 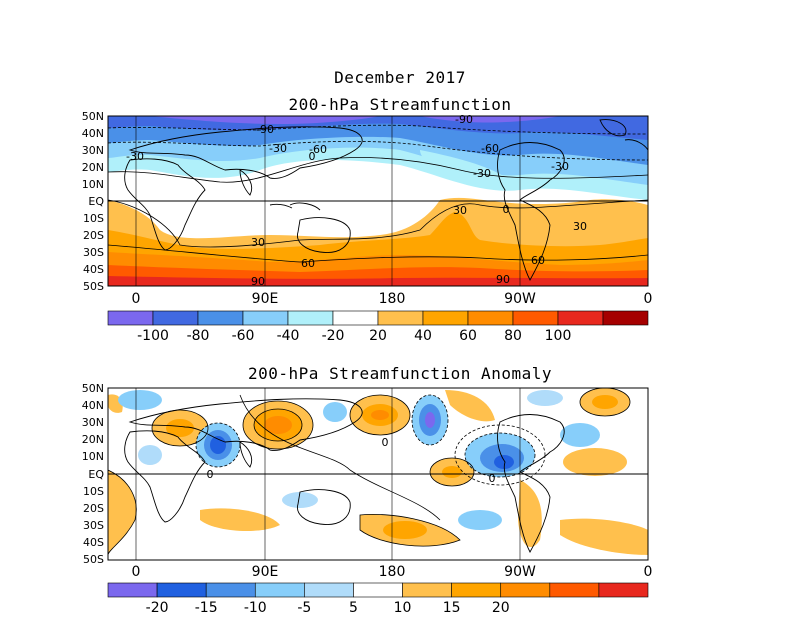 I want to click on colorbar-label: -60, so click(x=243, y=334).